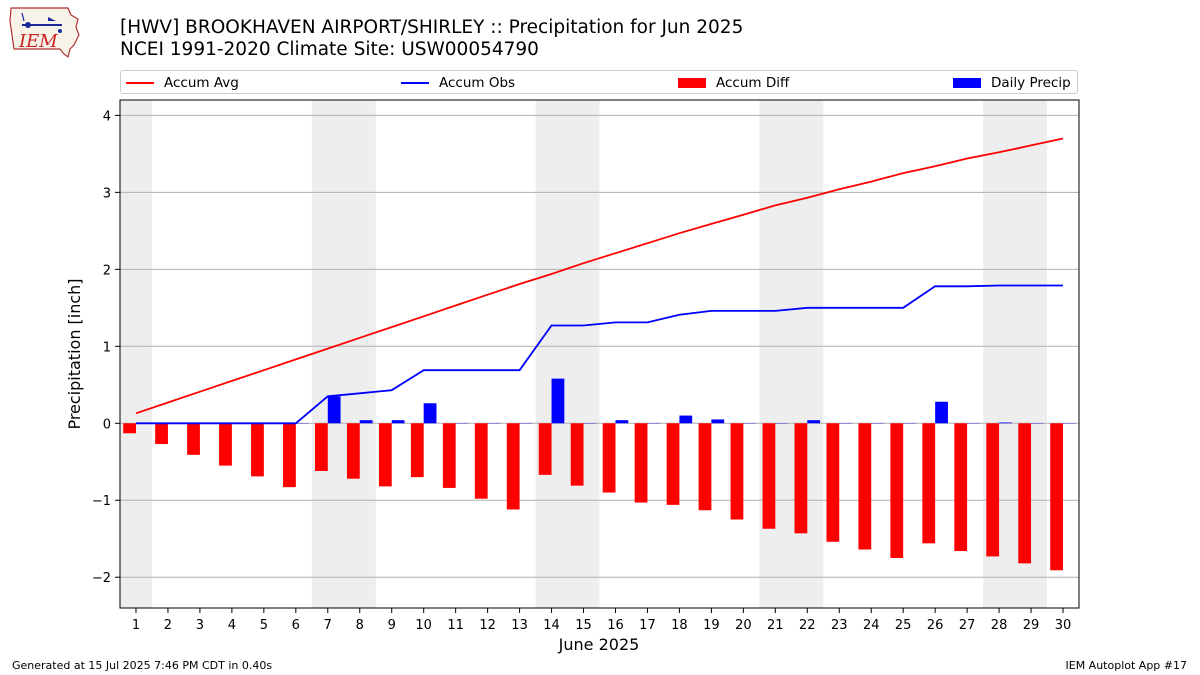  Describe the element at coordinates (1031, 625) in the screenshot. I see `x-tick-label: 29` at that location.